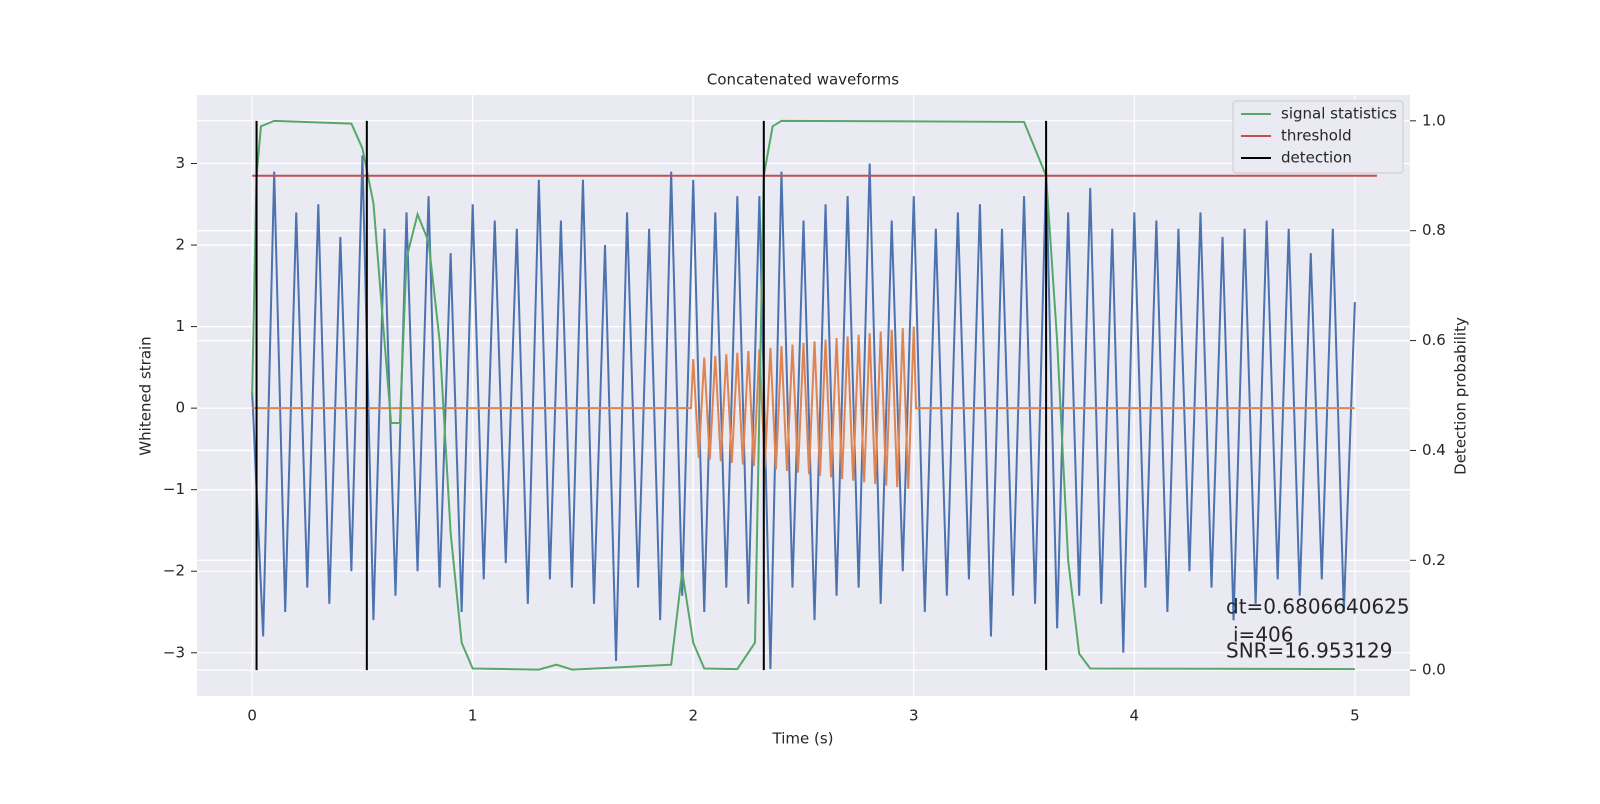 The height and width of the screenshot is (804, 1600). What do you see at coordinates (1309, 651) in the screenshot?
I see `annotation: SNR=16.953129` at bounding box center [1309, 651].